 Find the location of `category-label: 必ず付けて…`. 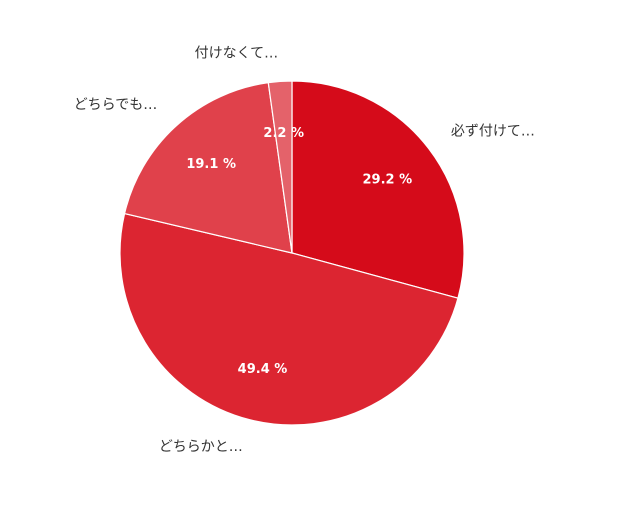

category-label: 必ず付けて… is located at coordinates (493, 132).